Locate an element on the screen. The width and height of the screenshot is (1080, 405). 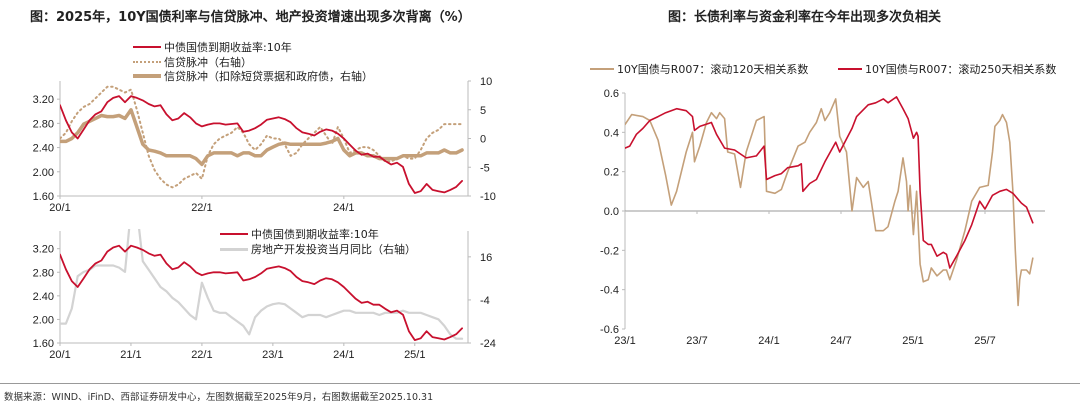
y2-tick-label: -4 is located at coordinates (485, 301).